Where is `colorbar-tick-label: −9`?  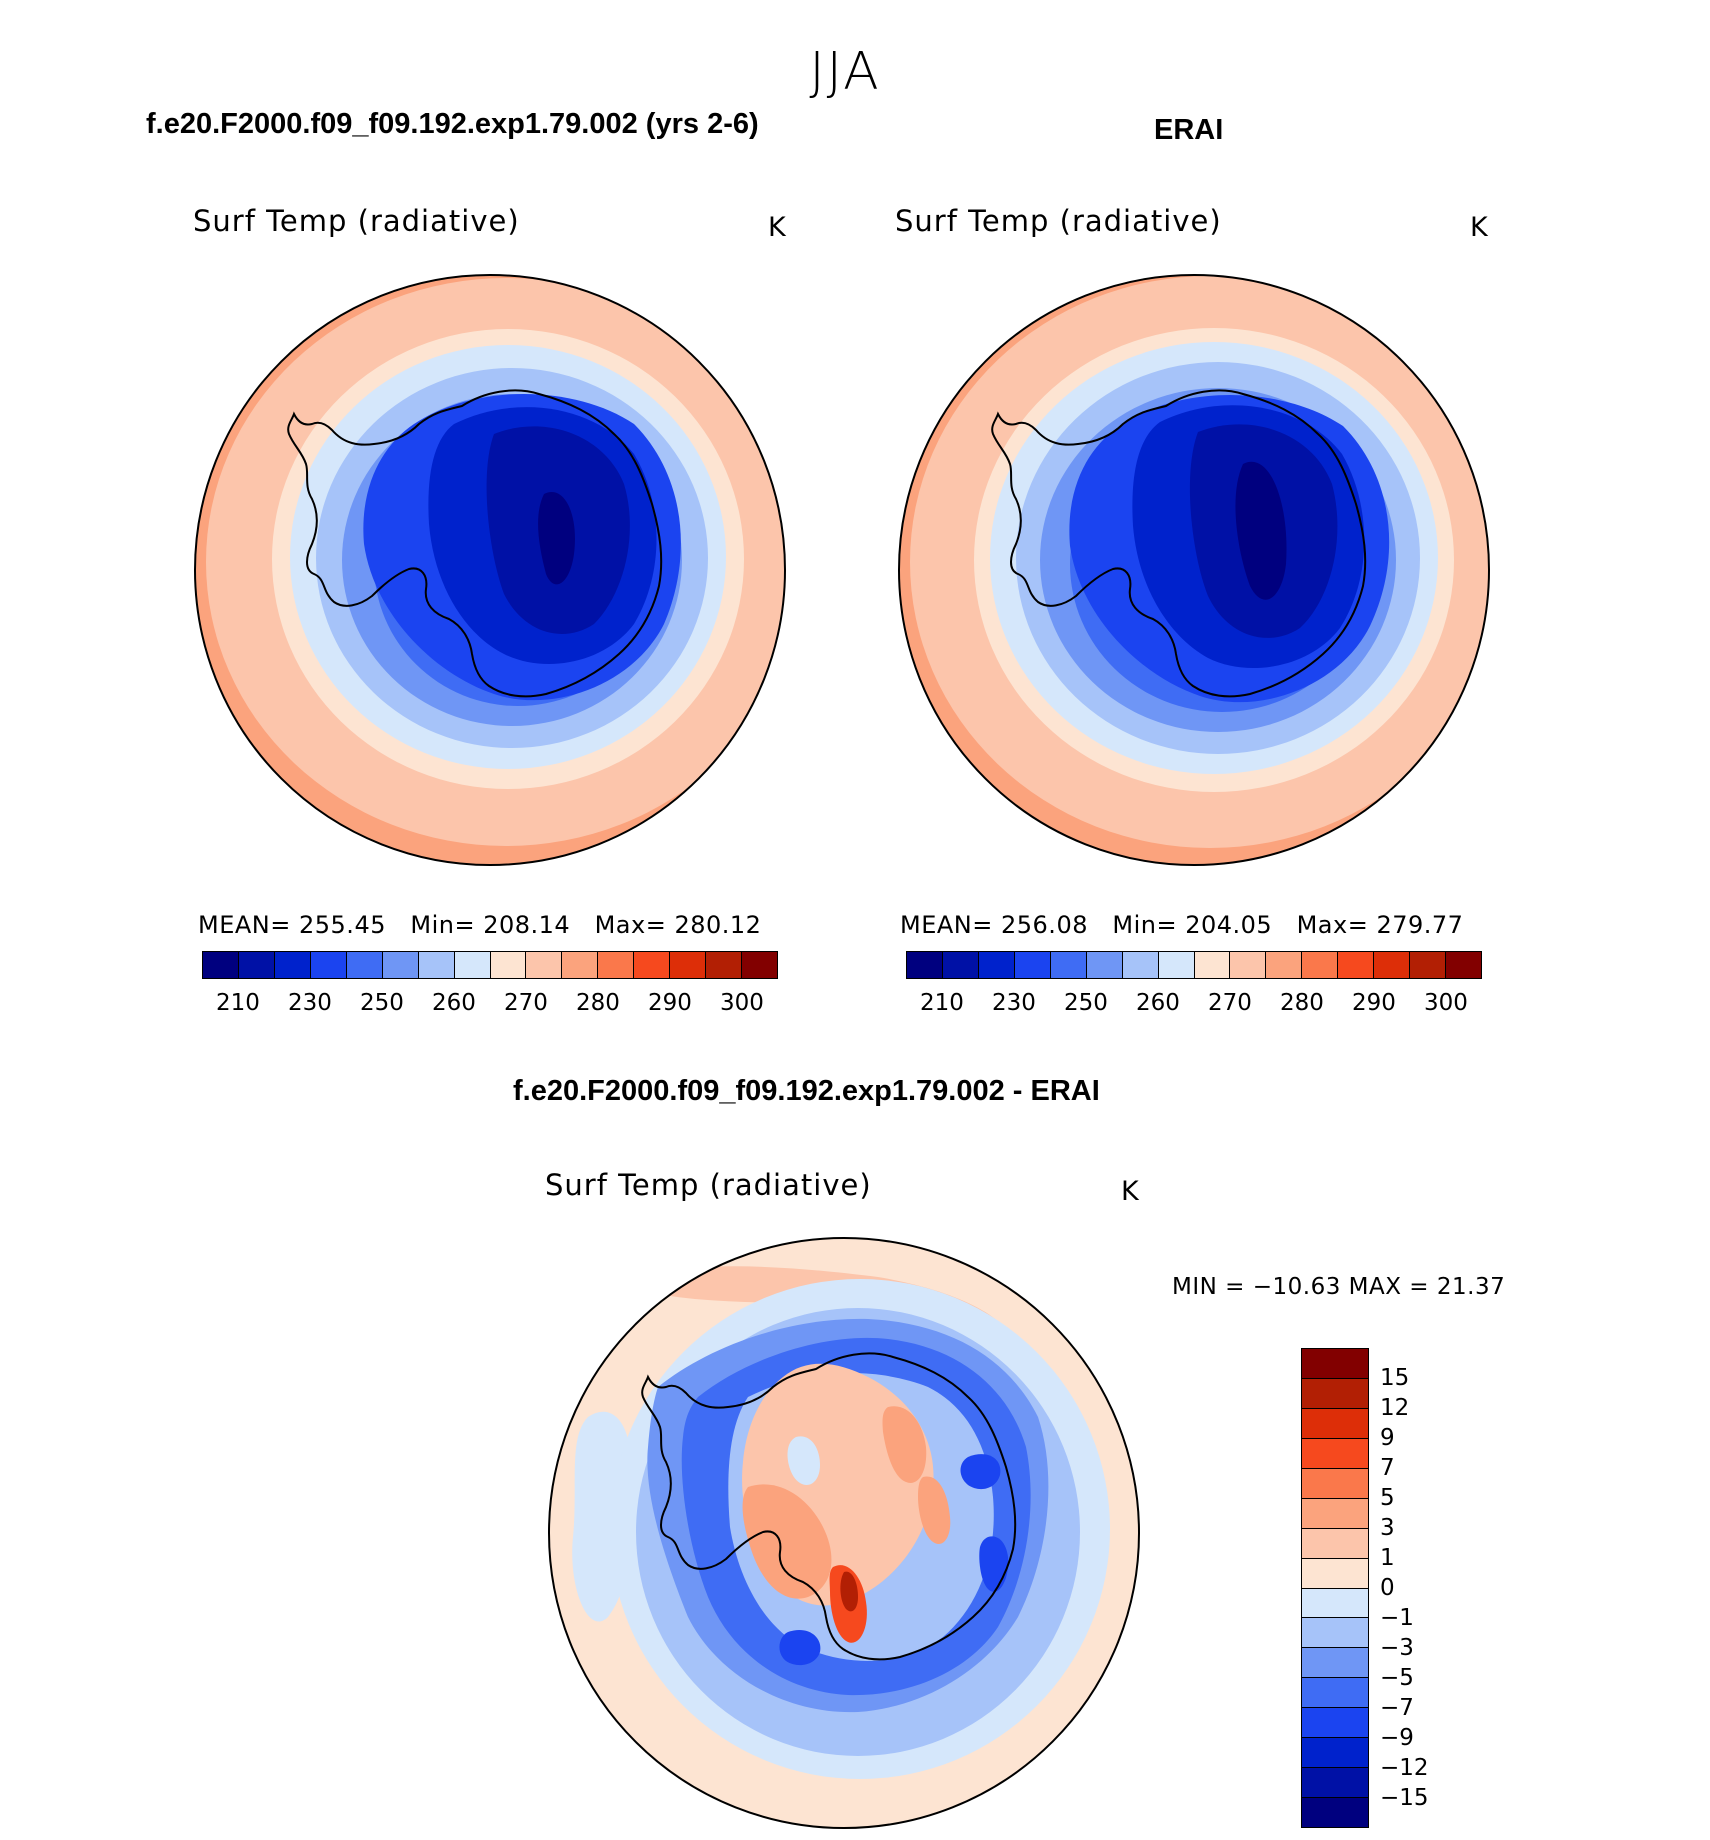
colorbar-tick-label: −9 is located at coordinates (1397, 1738).